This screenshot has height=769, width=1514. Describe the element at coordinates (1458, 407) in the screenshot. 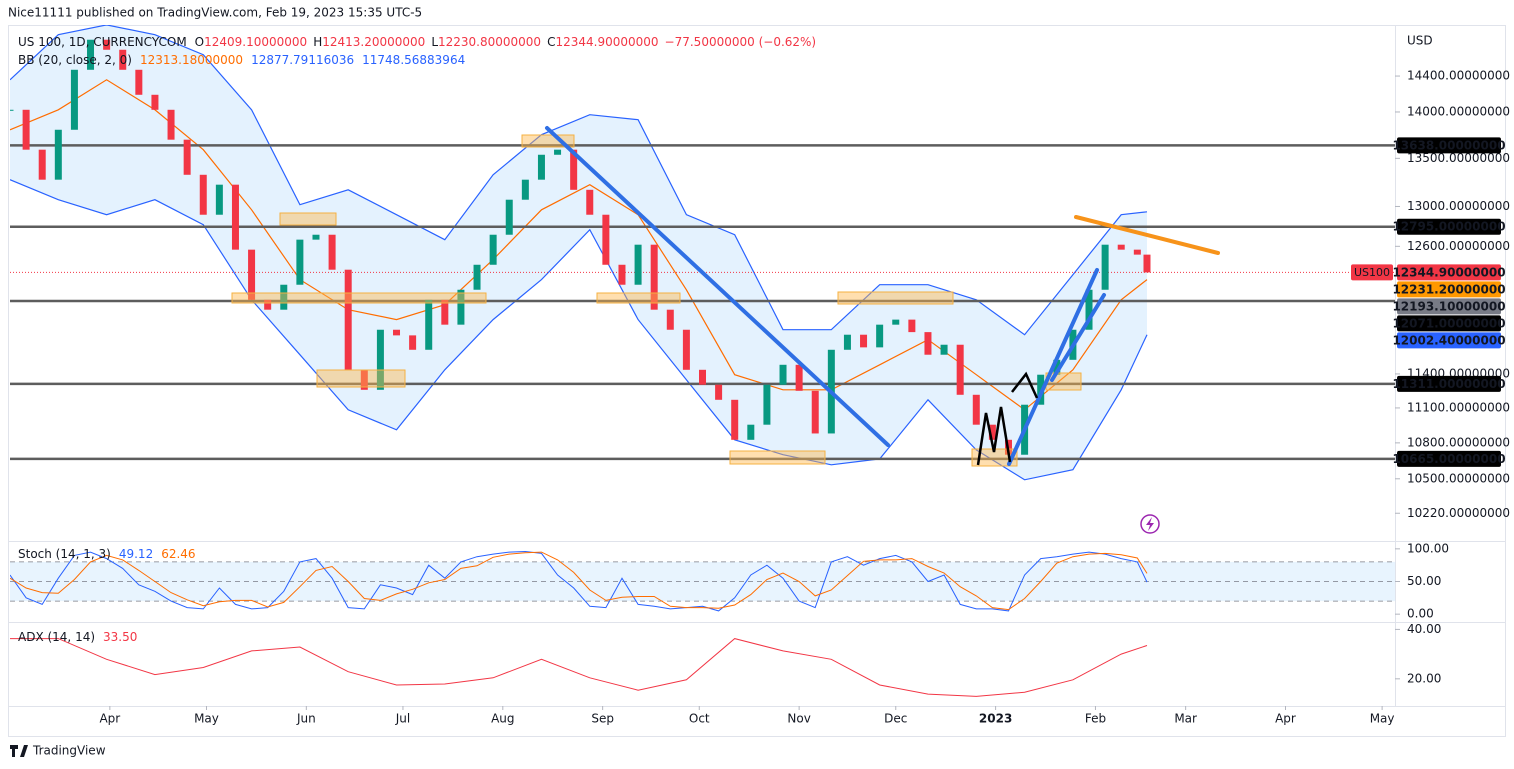

I see `y-tick-label: 11100.00000000` at that location.